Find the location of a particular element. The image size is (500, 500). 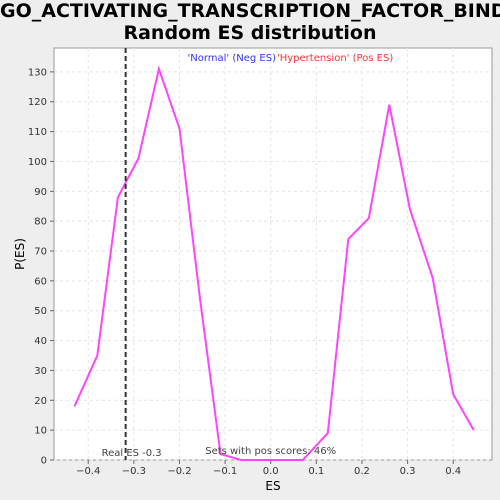

chart-title-line-2: Random ES distribution is located at coordinates (250, 33).